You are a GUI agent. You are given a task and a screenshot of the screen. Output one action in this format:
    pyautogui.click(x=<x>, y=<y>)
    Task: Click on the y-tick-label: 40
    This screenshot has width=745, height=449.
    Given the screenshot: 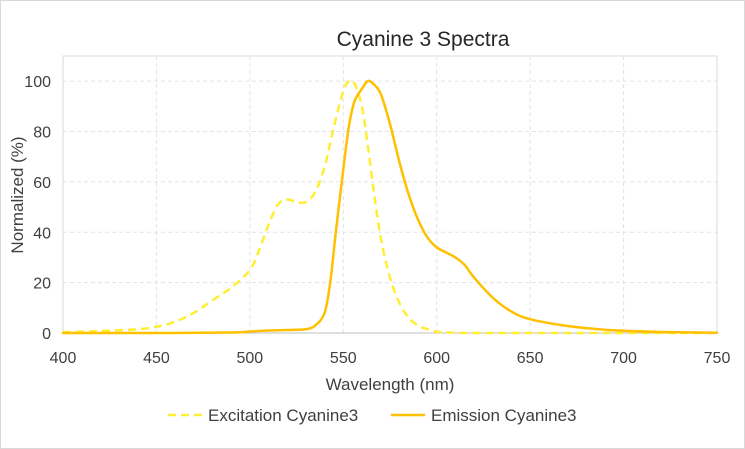 What is the action you would take?
    pyautogui.click(x=42, y=233)
    